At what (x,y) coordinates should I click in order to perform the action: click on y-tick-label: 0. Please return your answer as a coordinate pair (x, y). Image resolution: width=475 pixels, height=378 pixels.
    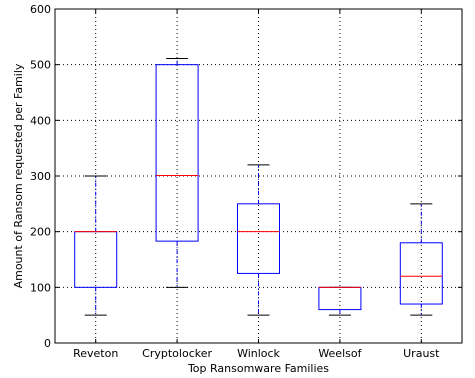
    Looking at the image, I should click on (47, 343).